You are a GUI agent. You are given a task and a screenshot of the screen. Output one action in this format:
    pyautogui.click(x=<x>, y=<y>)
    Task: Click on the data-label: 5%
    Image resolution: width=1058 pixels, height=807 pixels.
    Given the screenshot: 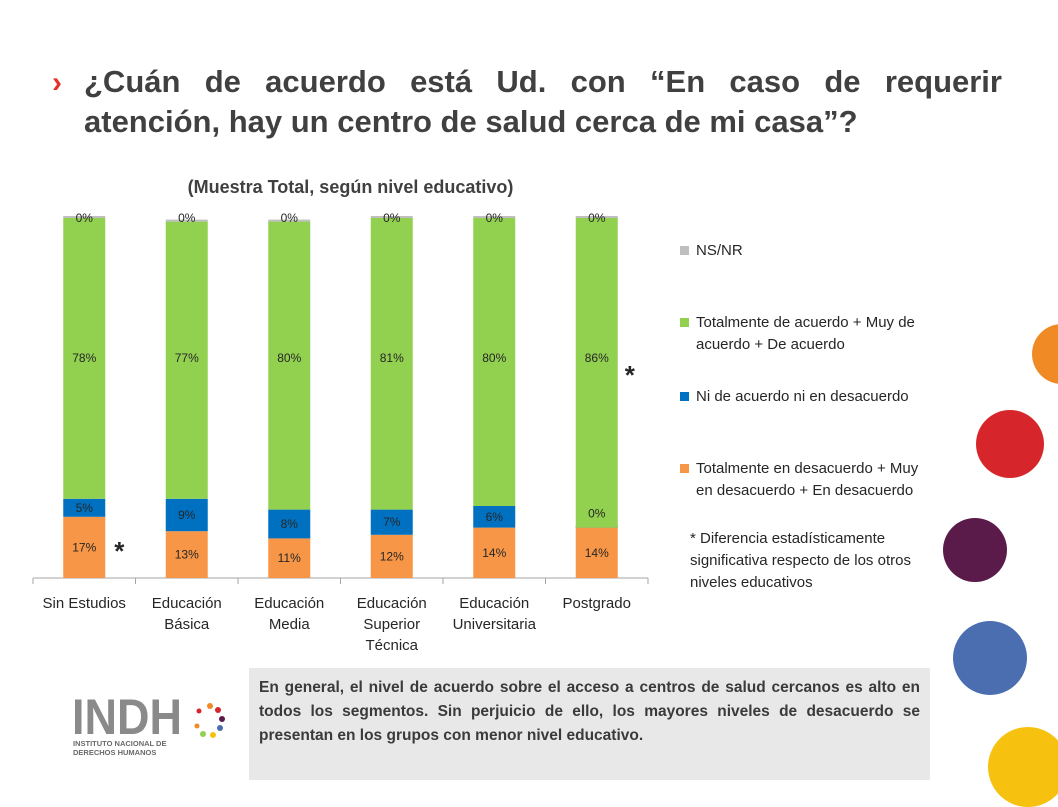 What is the action you would take?
    pyautogui.click(x=85, y=508)
    